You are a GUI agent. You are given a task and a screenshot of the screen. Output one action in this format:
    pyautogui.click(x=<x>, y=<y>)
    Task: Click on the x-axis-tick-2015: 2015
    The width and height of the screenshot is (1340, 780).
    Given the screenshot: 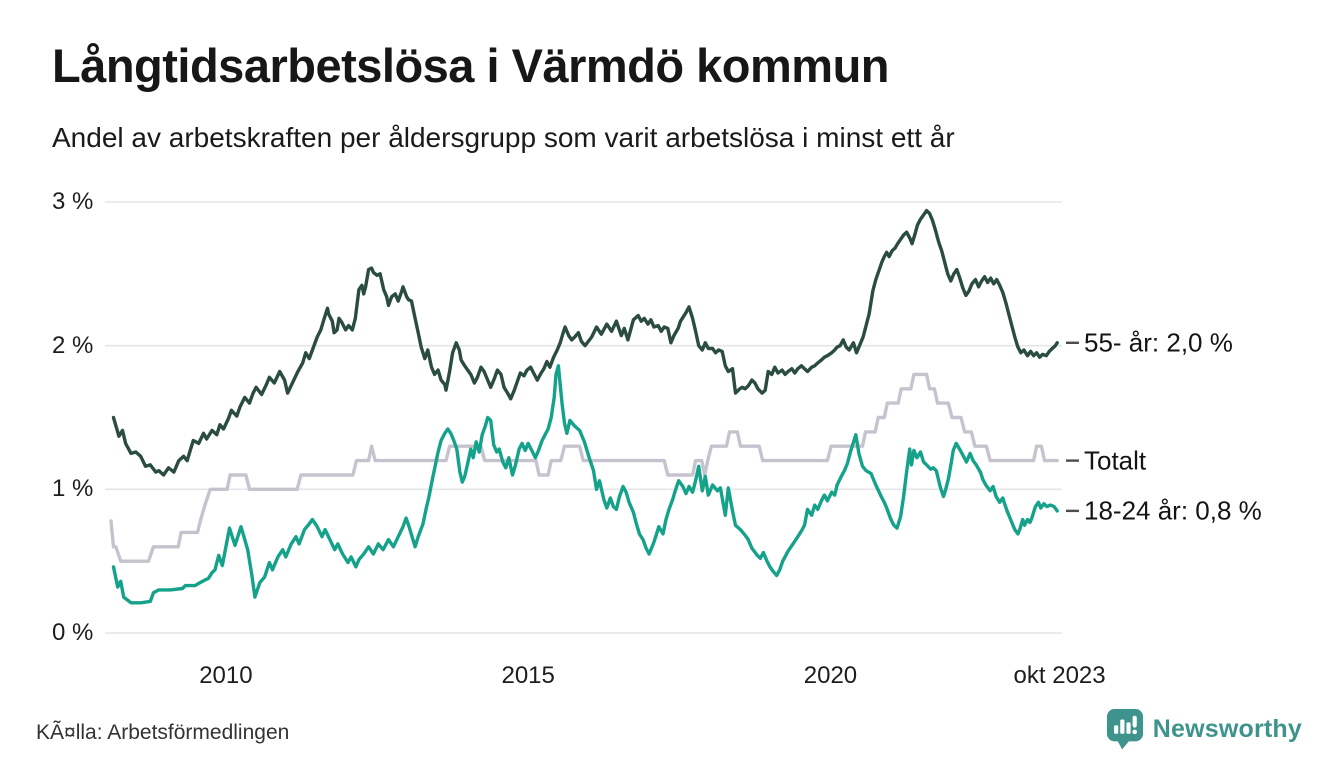 What is the action you would take?
    pyautogui.click(x=528, y=675)
    